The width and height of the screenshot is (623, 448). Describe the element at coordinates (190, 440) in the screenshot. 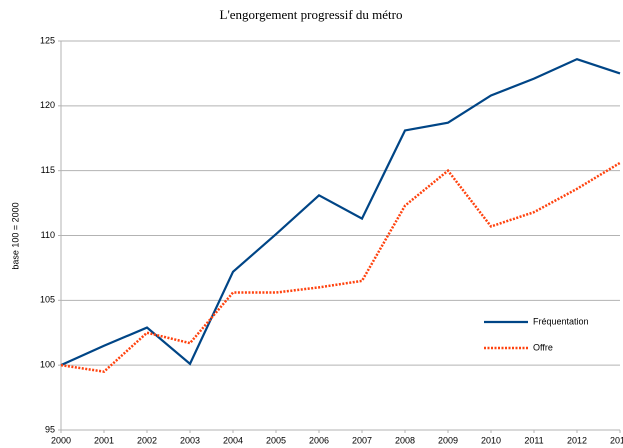

I see `x-tick-label: 2003` at that location.